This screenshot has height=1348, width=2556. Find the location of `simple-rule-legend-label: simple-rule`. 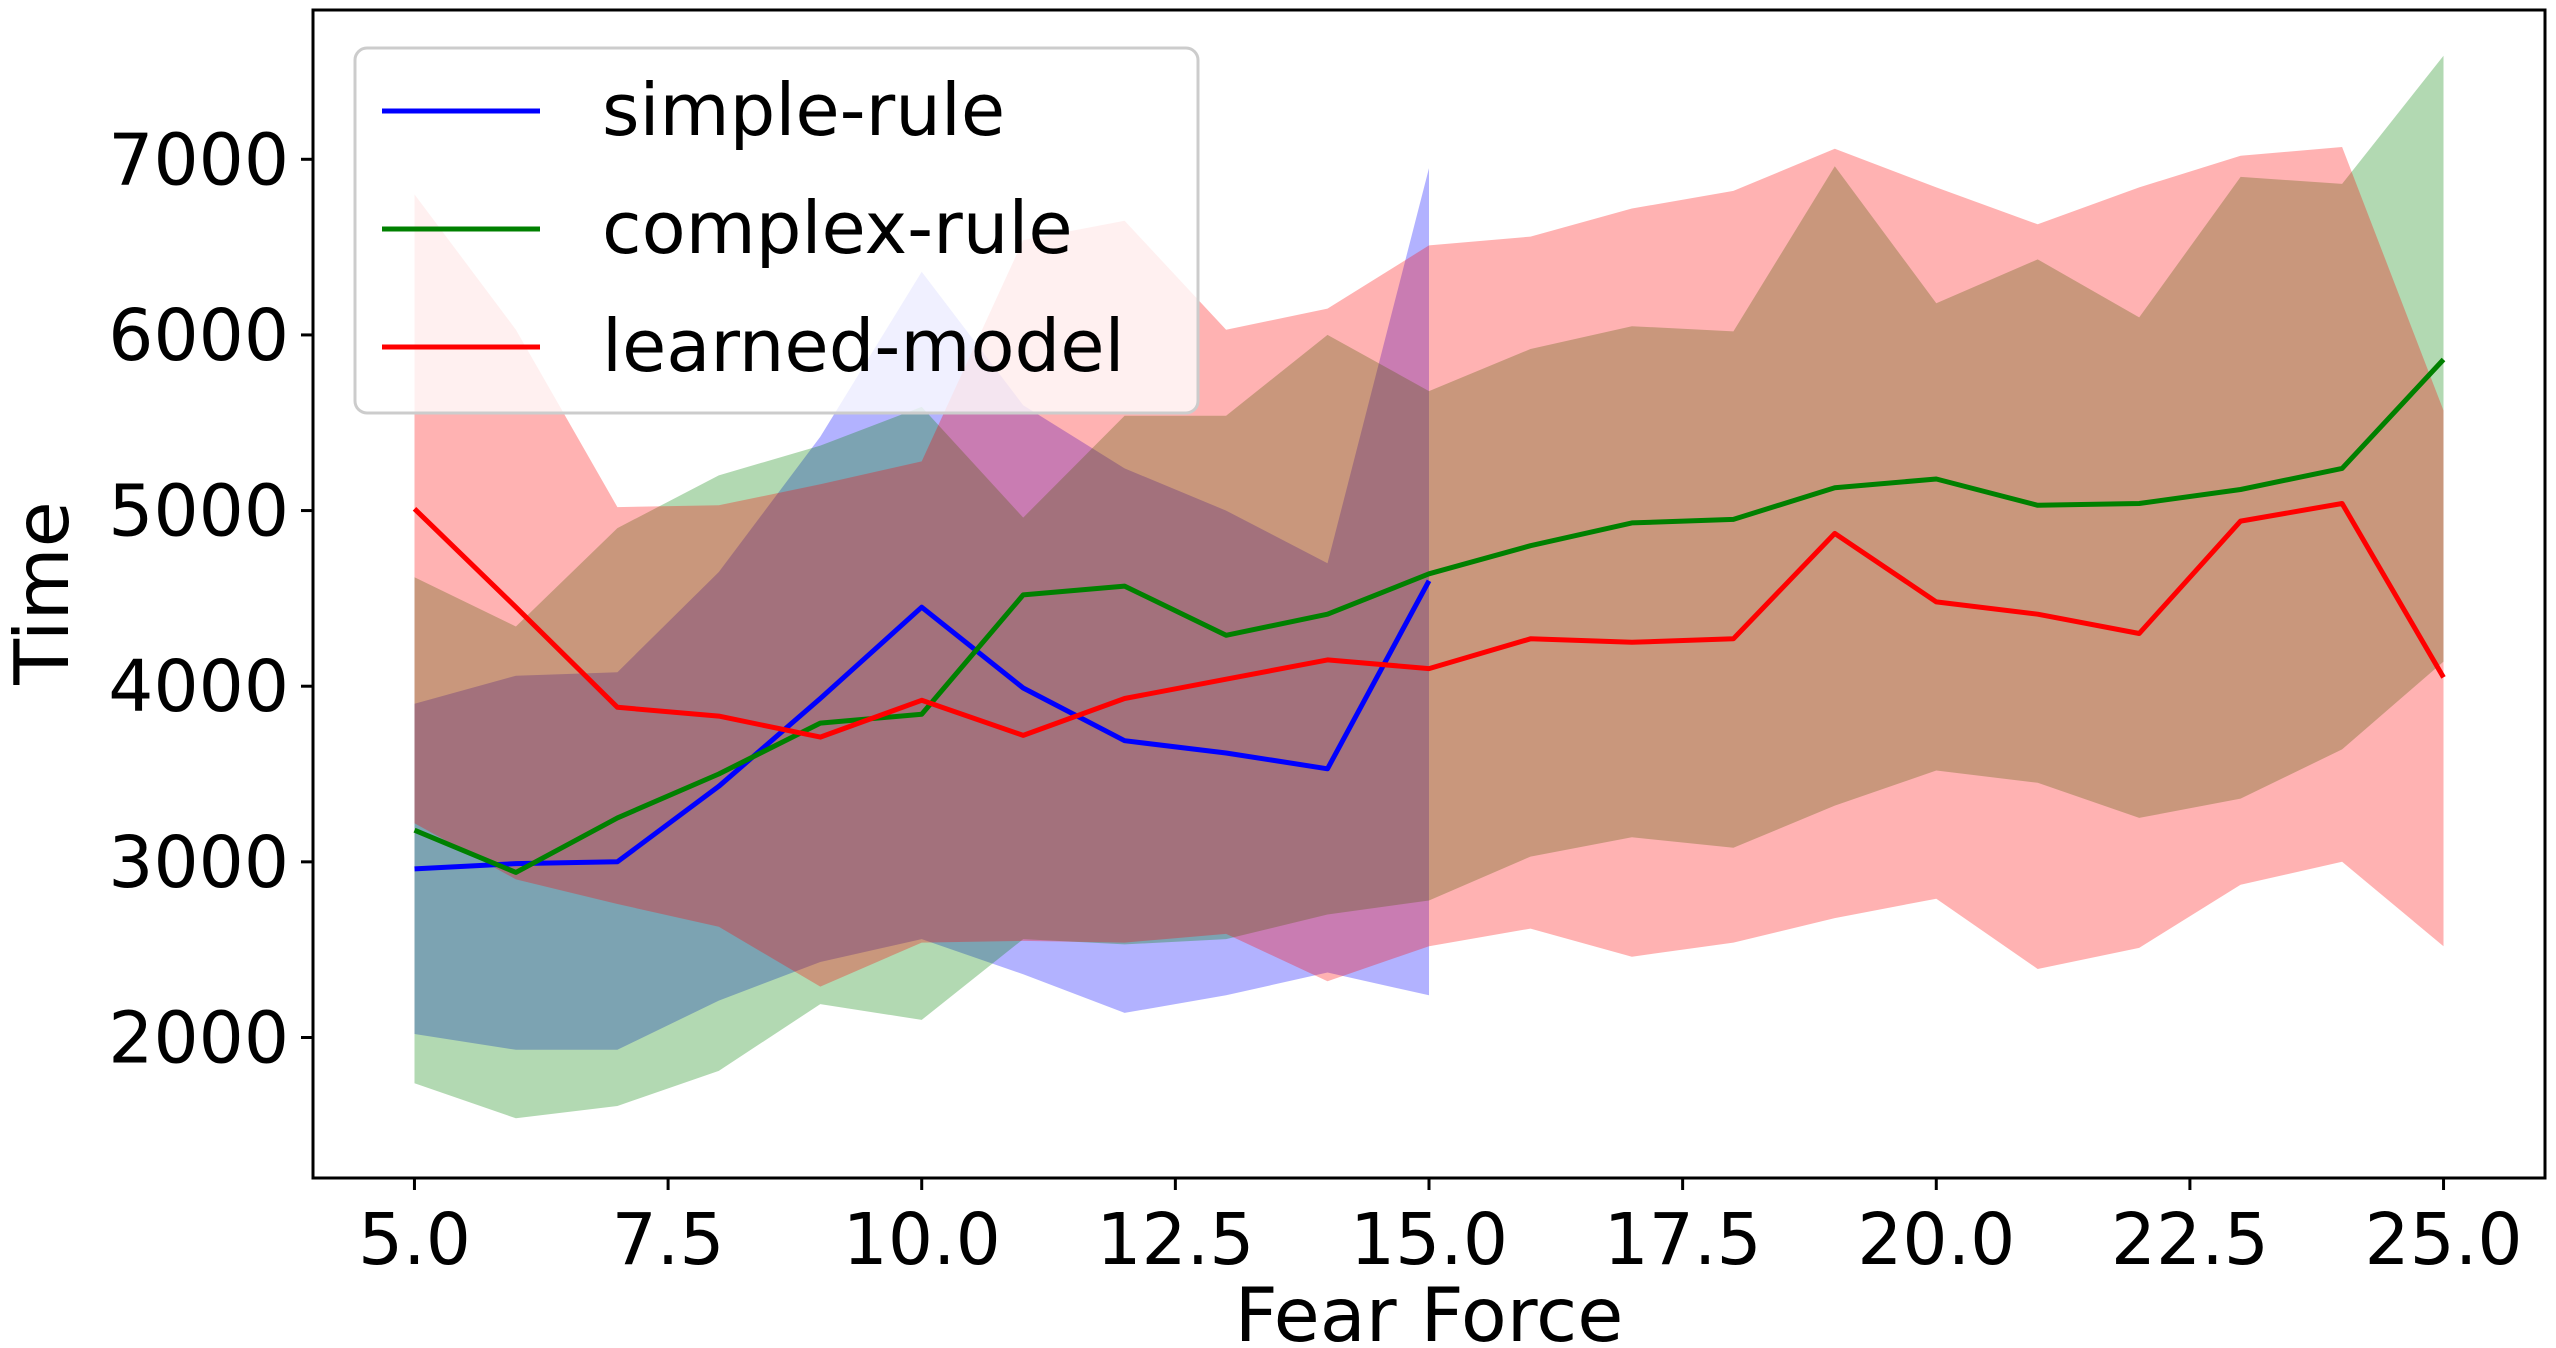

simple-rule-legend-label: simple-rule is located at coordinates (803, 110).